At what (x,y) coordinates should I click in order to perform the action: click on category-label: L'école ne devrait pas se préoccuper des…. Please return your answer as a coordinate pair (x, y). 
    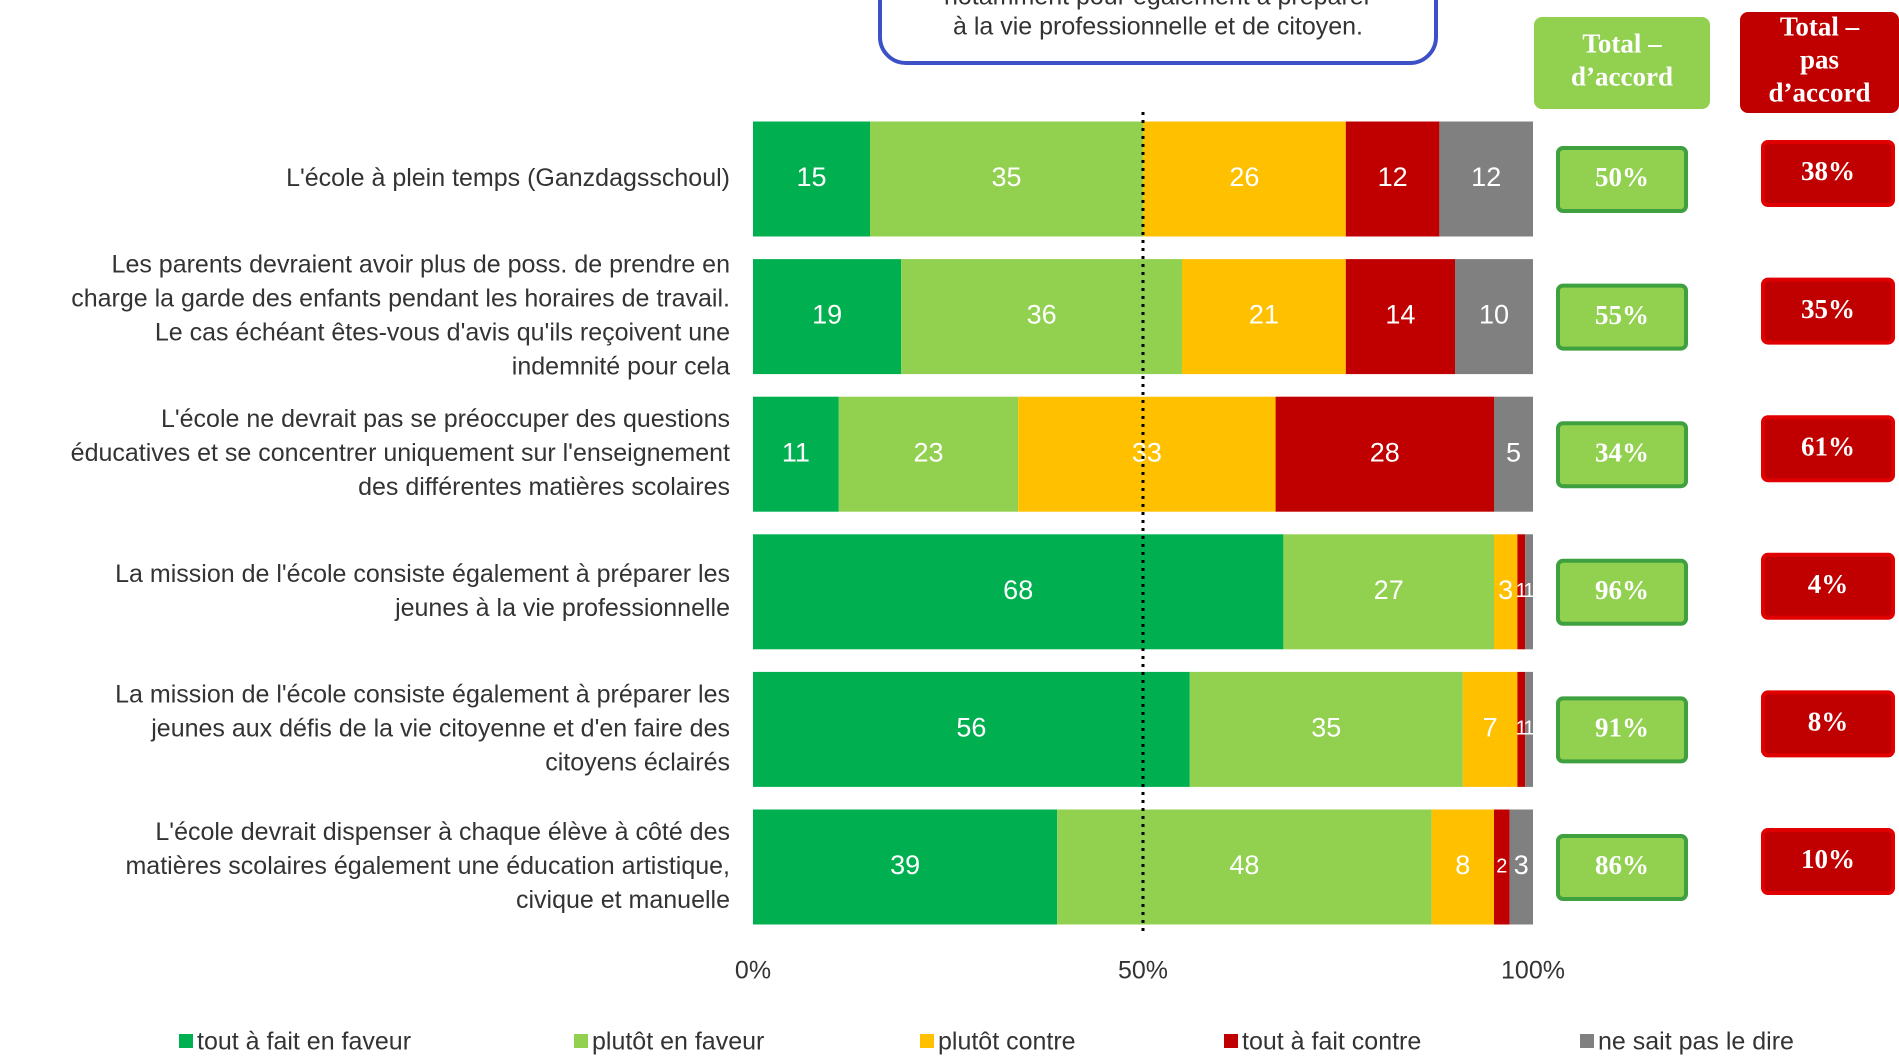
    Looking at the image, I should click on (400, 453).